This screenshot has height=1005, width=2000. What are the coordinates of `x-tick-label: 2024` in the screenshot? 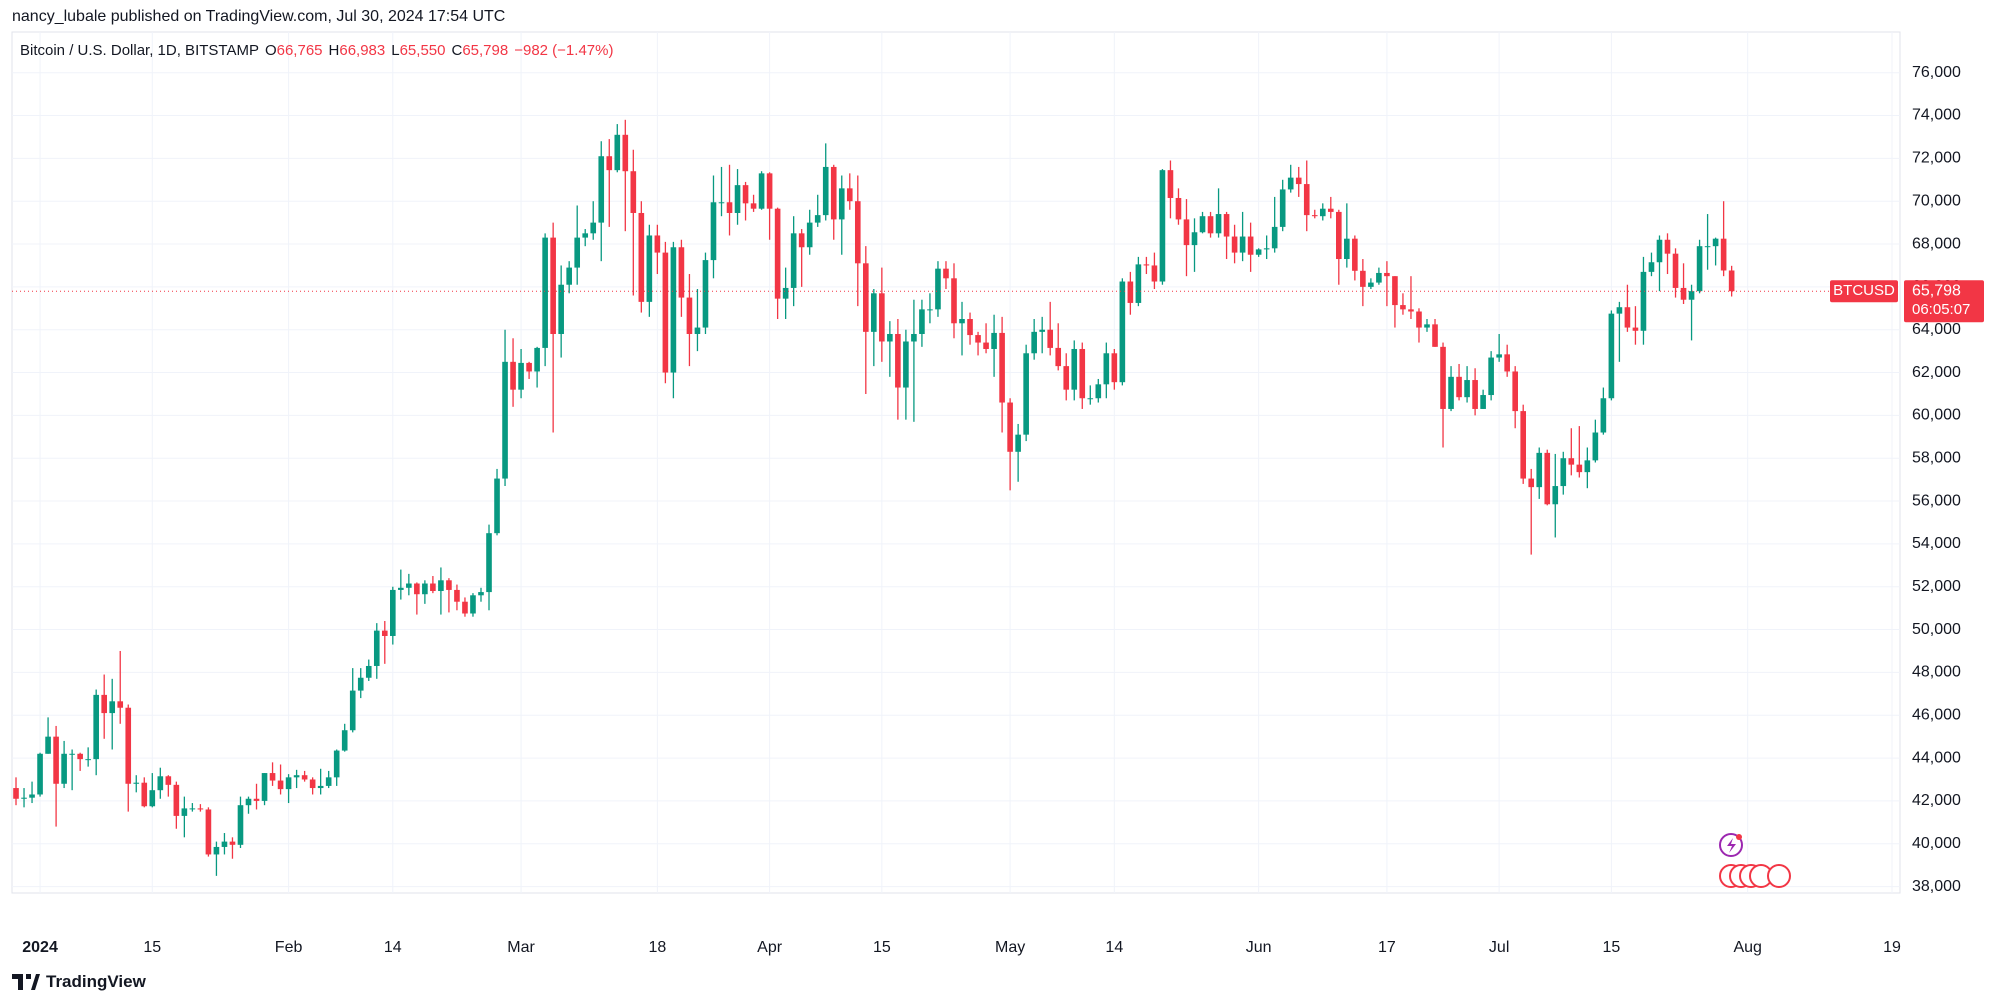 It's located at (40, 947).